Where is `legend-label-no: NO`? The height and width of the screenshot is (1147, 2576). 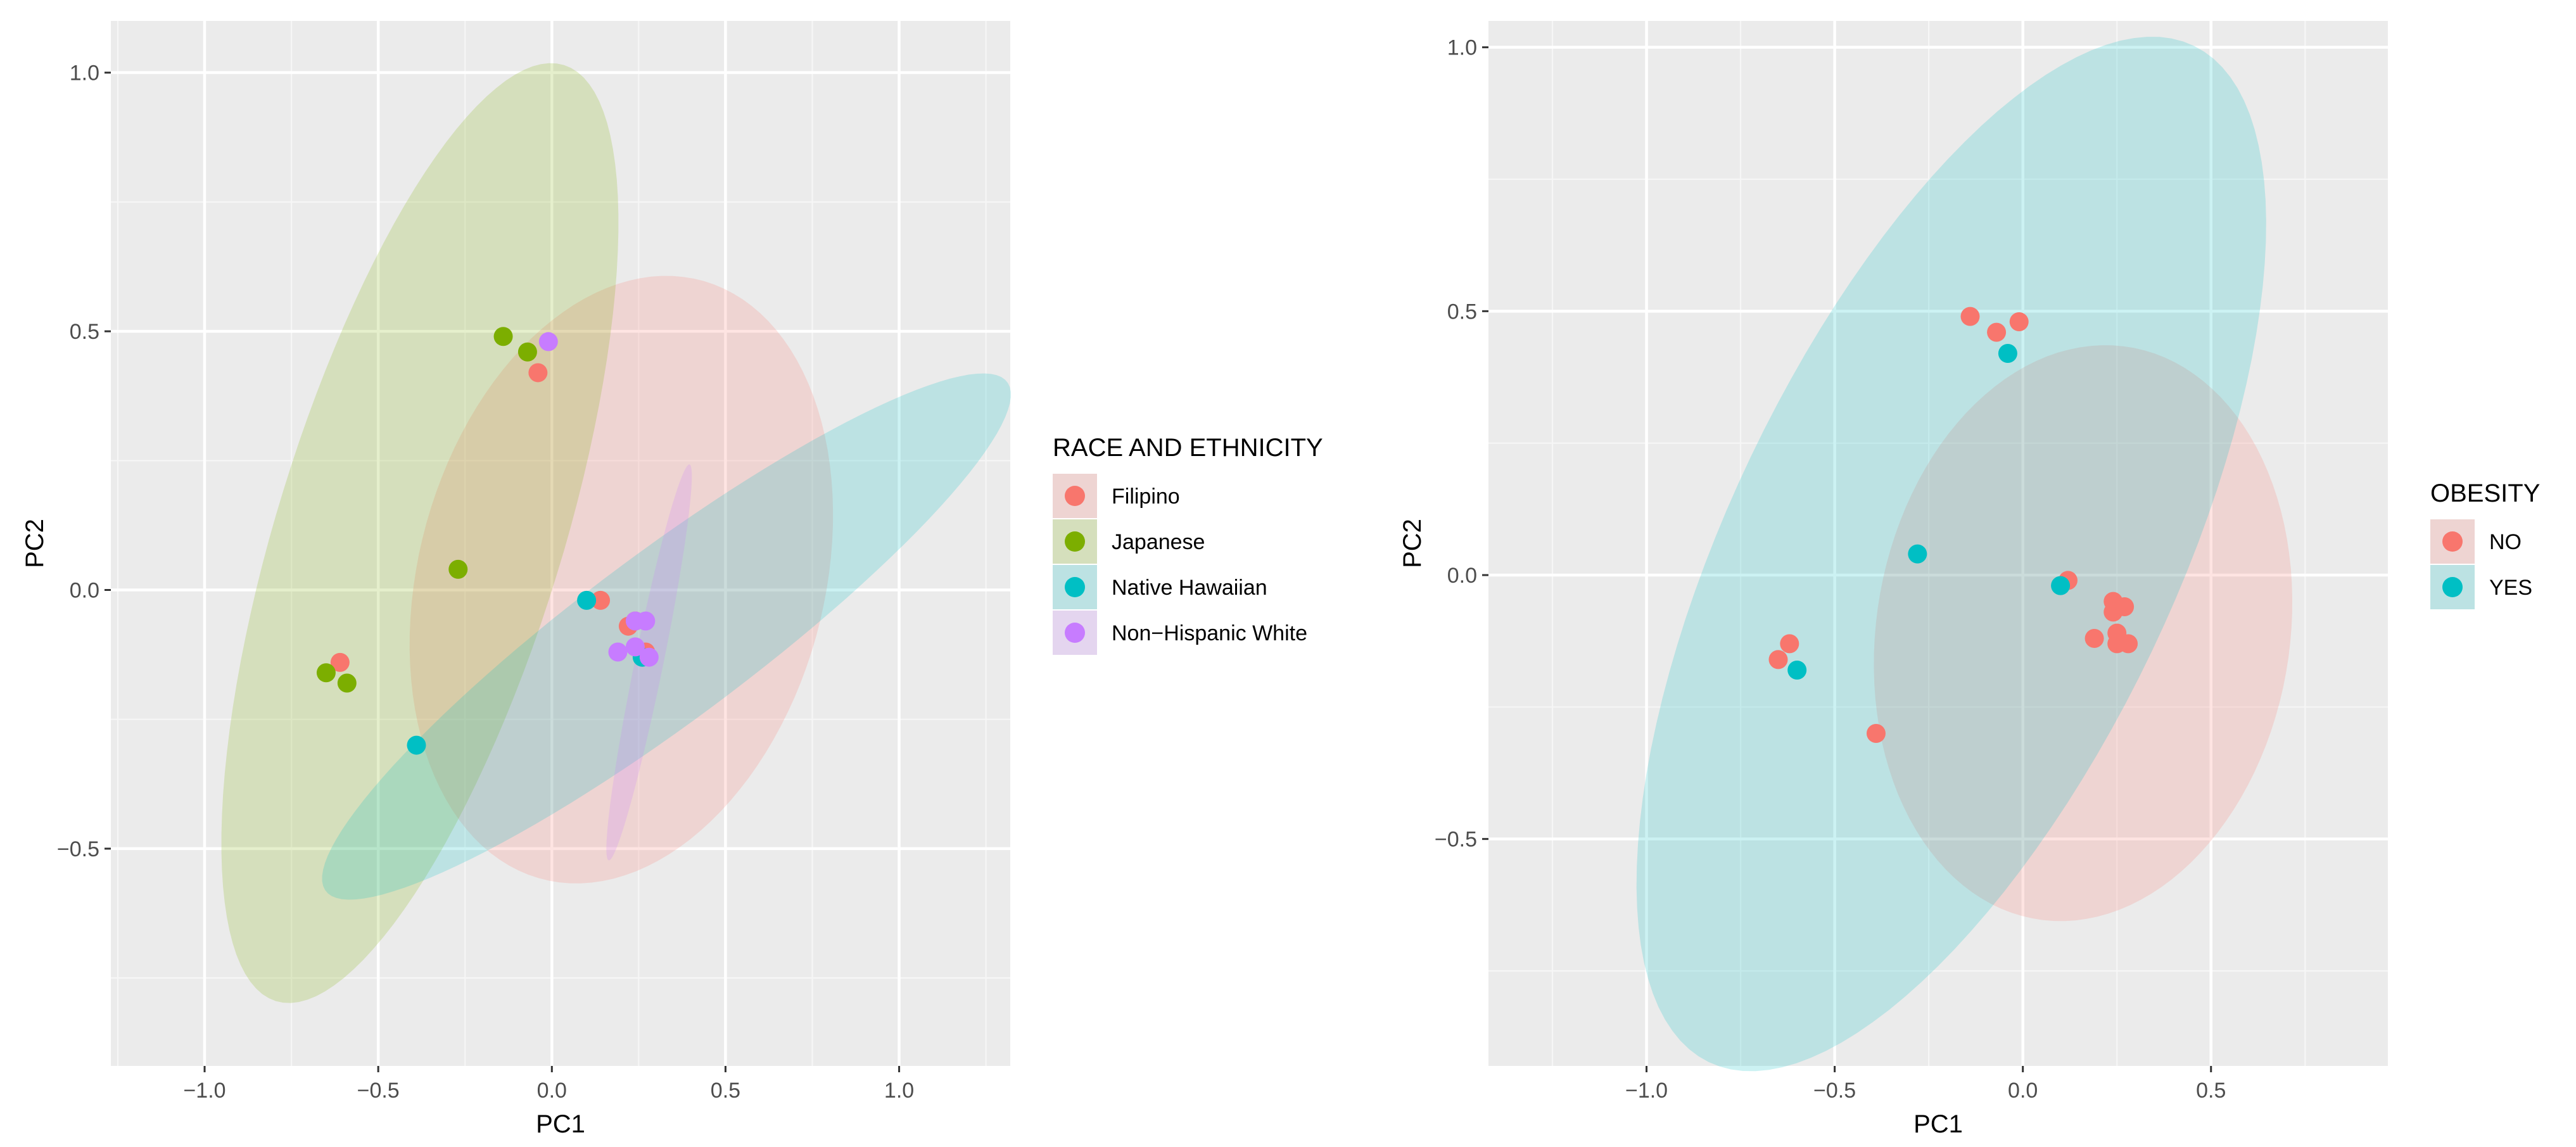 legend-label-no: NO is located at coordinates (2505, 542).